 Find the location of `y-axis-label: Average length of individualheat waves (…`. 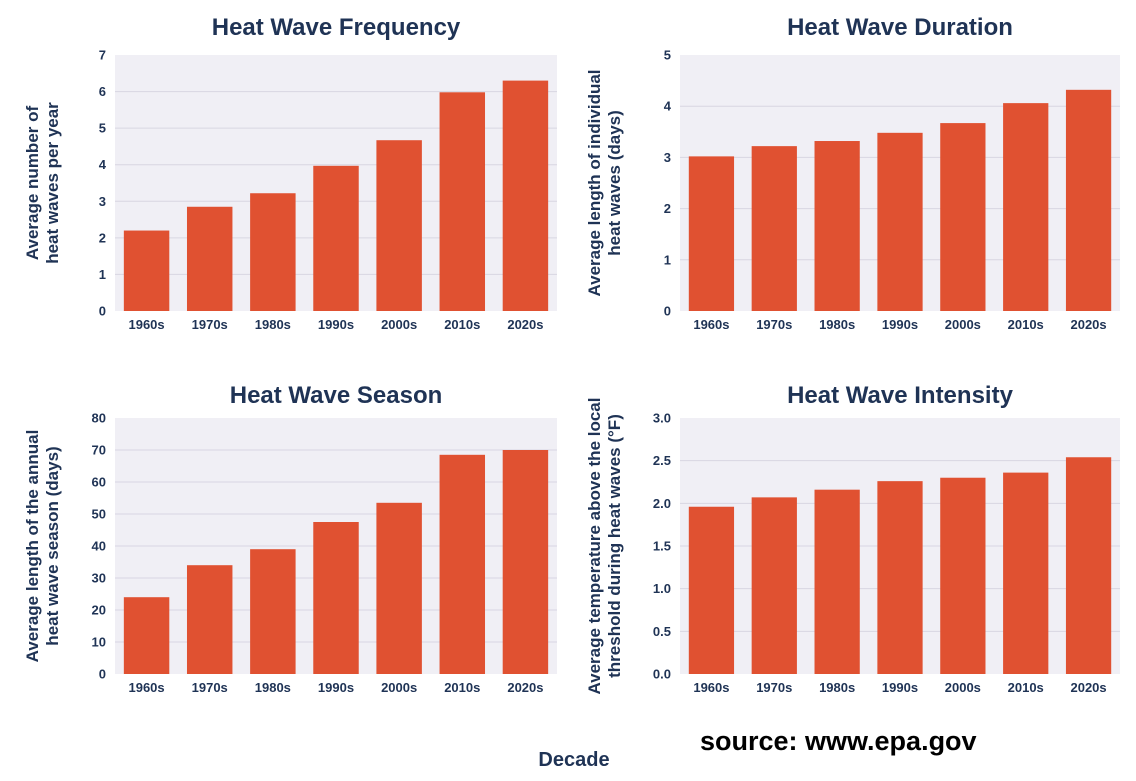

y-axis-label: Average length of individualheat waves (… is located at coordinates (604, 182).